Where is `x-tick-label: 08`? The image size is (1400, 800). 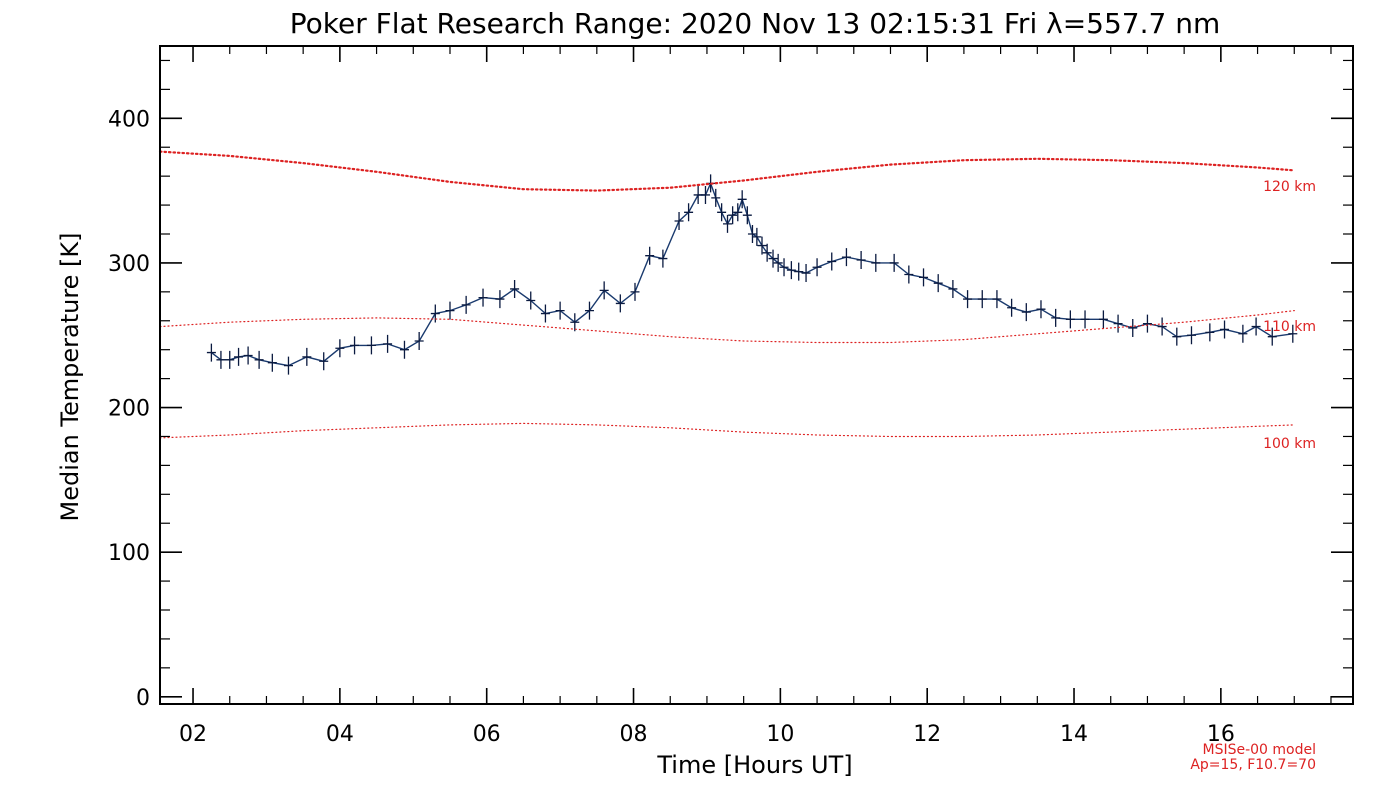
x-tick-label: 08 is located at coordinates (634, 734).